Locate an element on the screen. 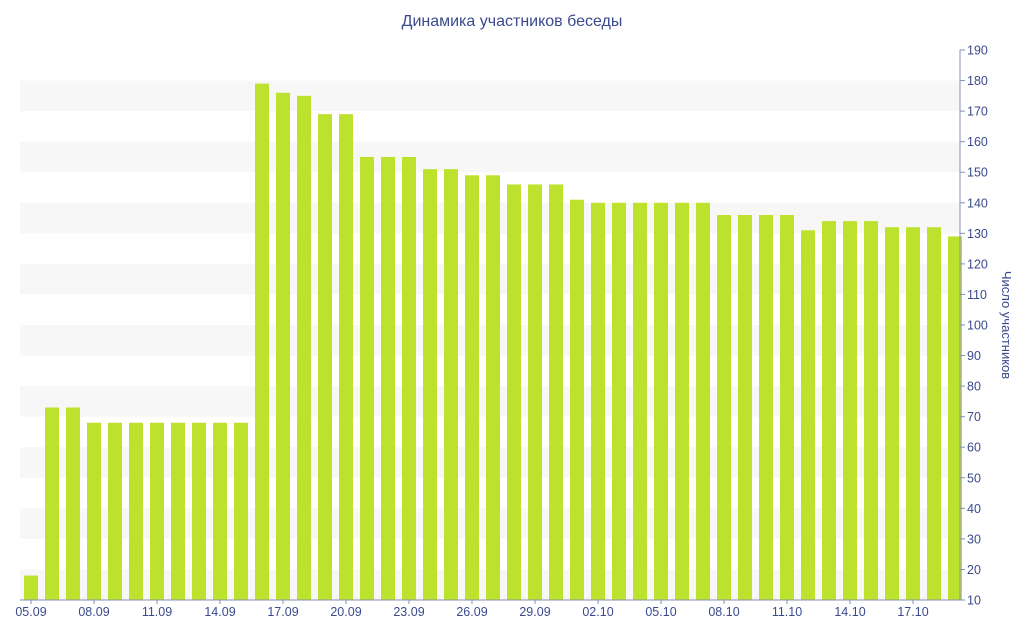  x-tick-label: 05.09 is located at coordinates (30, 612).